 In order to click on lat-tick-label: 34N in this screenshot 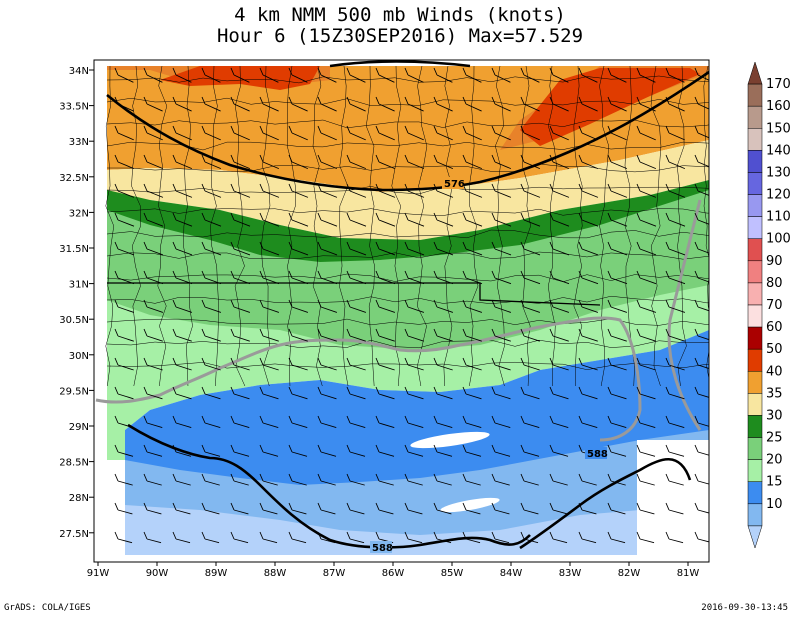, I will do `click(79, 71)`.